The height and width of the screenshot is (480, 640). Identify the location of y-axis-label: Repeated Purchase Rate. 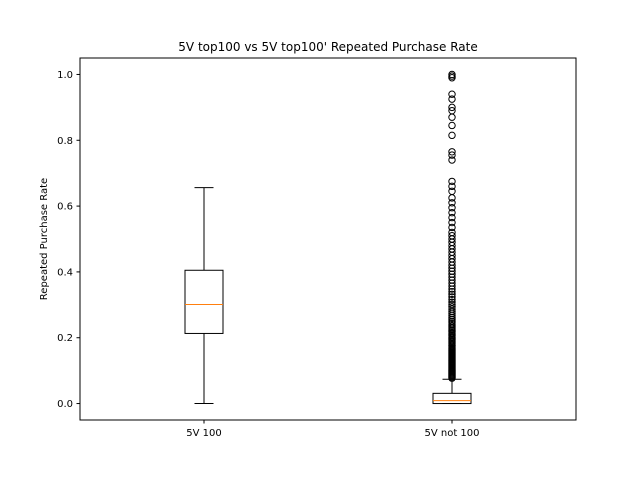
(44, 239).